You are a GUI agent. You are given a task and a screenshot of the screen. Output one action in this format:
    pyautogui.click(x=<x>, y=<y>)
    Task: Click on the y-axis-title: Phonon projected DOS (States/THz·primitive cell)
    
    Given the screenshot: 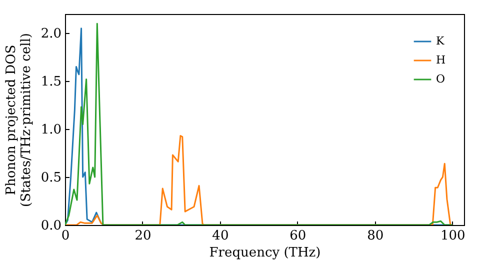 What is the action you would take?
    pyautogui.click(x=19, y=120)
    